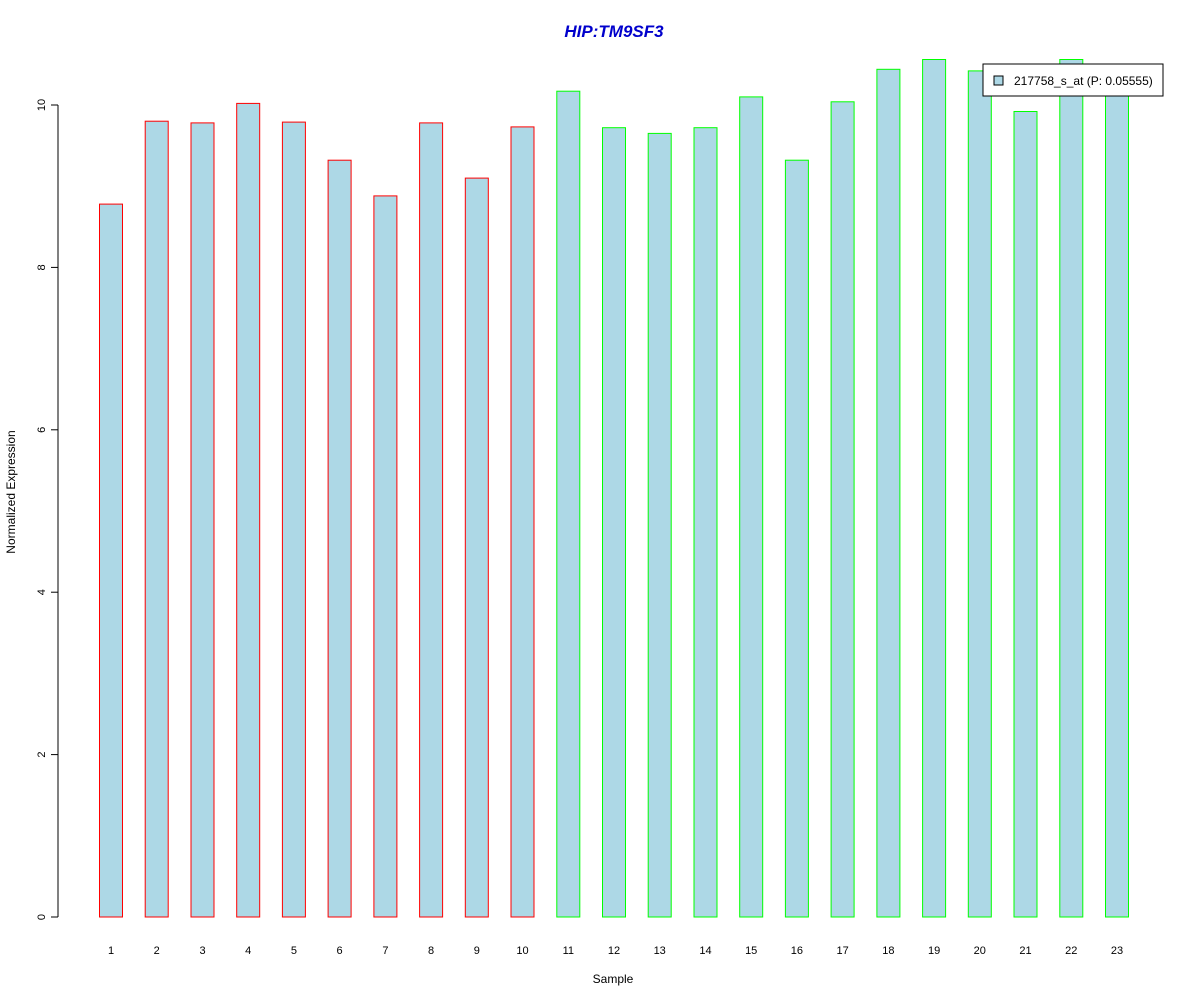  What do you see at coordinates (1025, 951) in the screenshot?
I see `x-tick-label: 21` at bounding box center [1025, 951].